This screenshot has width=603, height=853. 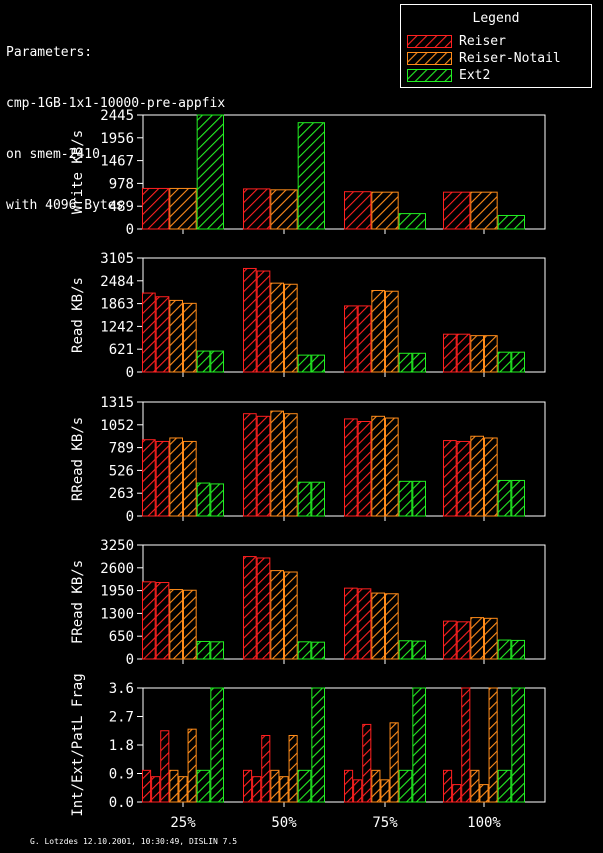 I want to click on chart-panel: 0 621 1242 1863 2484 3105 Read KB/s, so click(x=308, y=316).